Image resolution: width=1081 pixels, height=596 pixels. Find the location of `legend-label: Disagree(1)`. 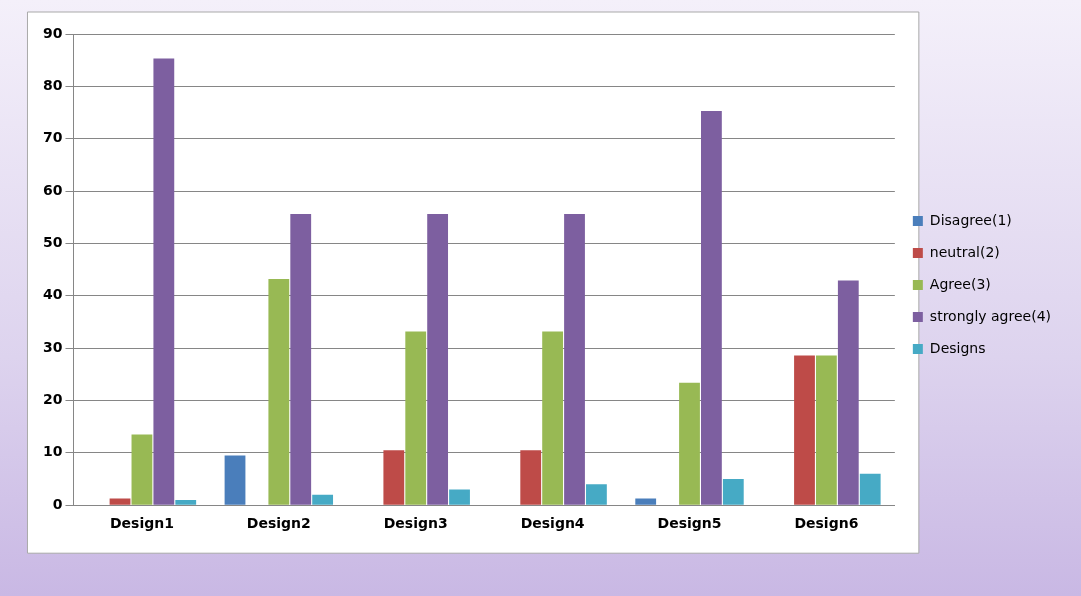

legend-label: Disagree(1) is located at coordinates (970, 219).